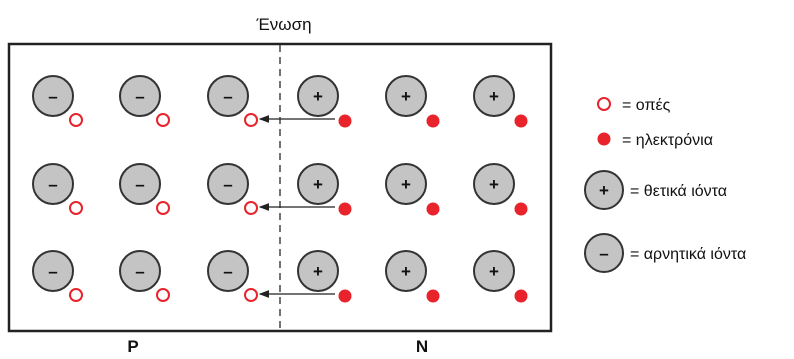  I want to click on p-region-label: P, so click(132, 346).